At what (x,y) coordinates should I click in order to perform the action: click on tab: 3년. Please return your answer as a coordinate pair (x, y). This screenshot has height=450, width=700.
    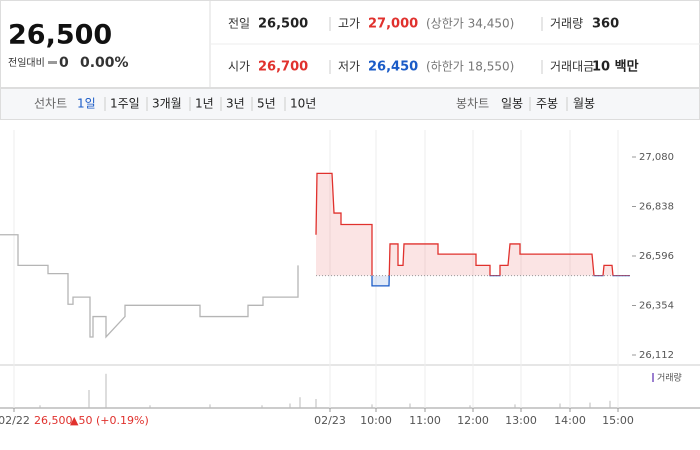
    Looking at the image, I should click on (235, 104).